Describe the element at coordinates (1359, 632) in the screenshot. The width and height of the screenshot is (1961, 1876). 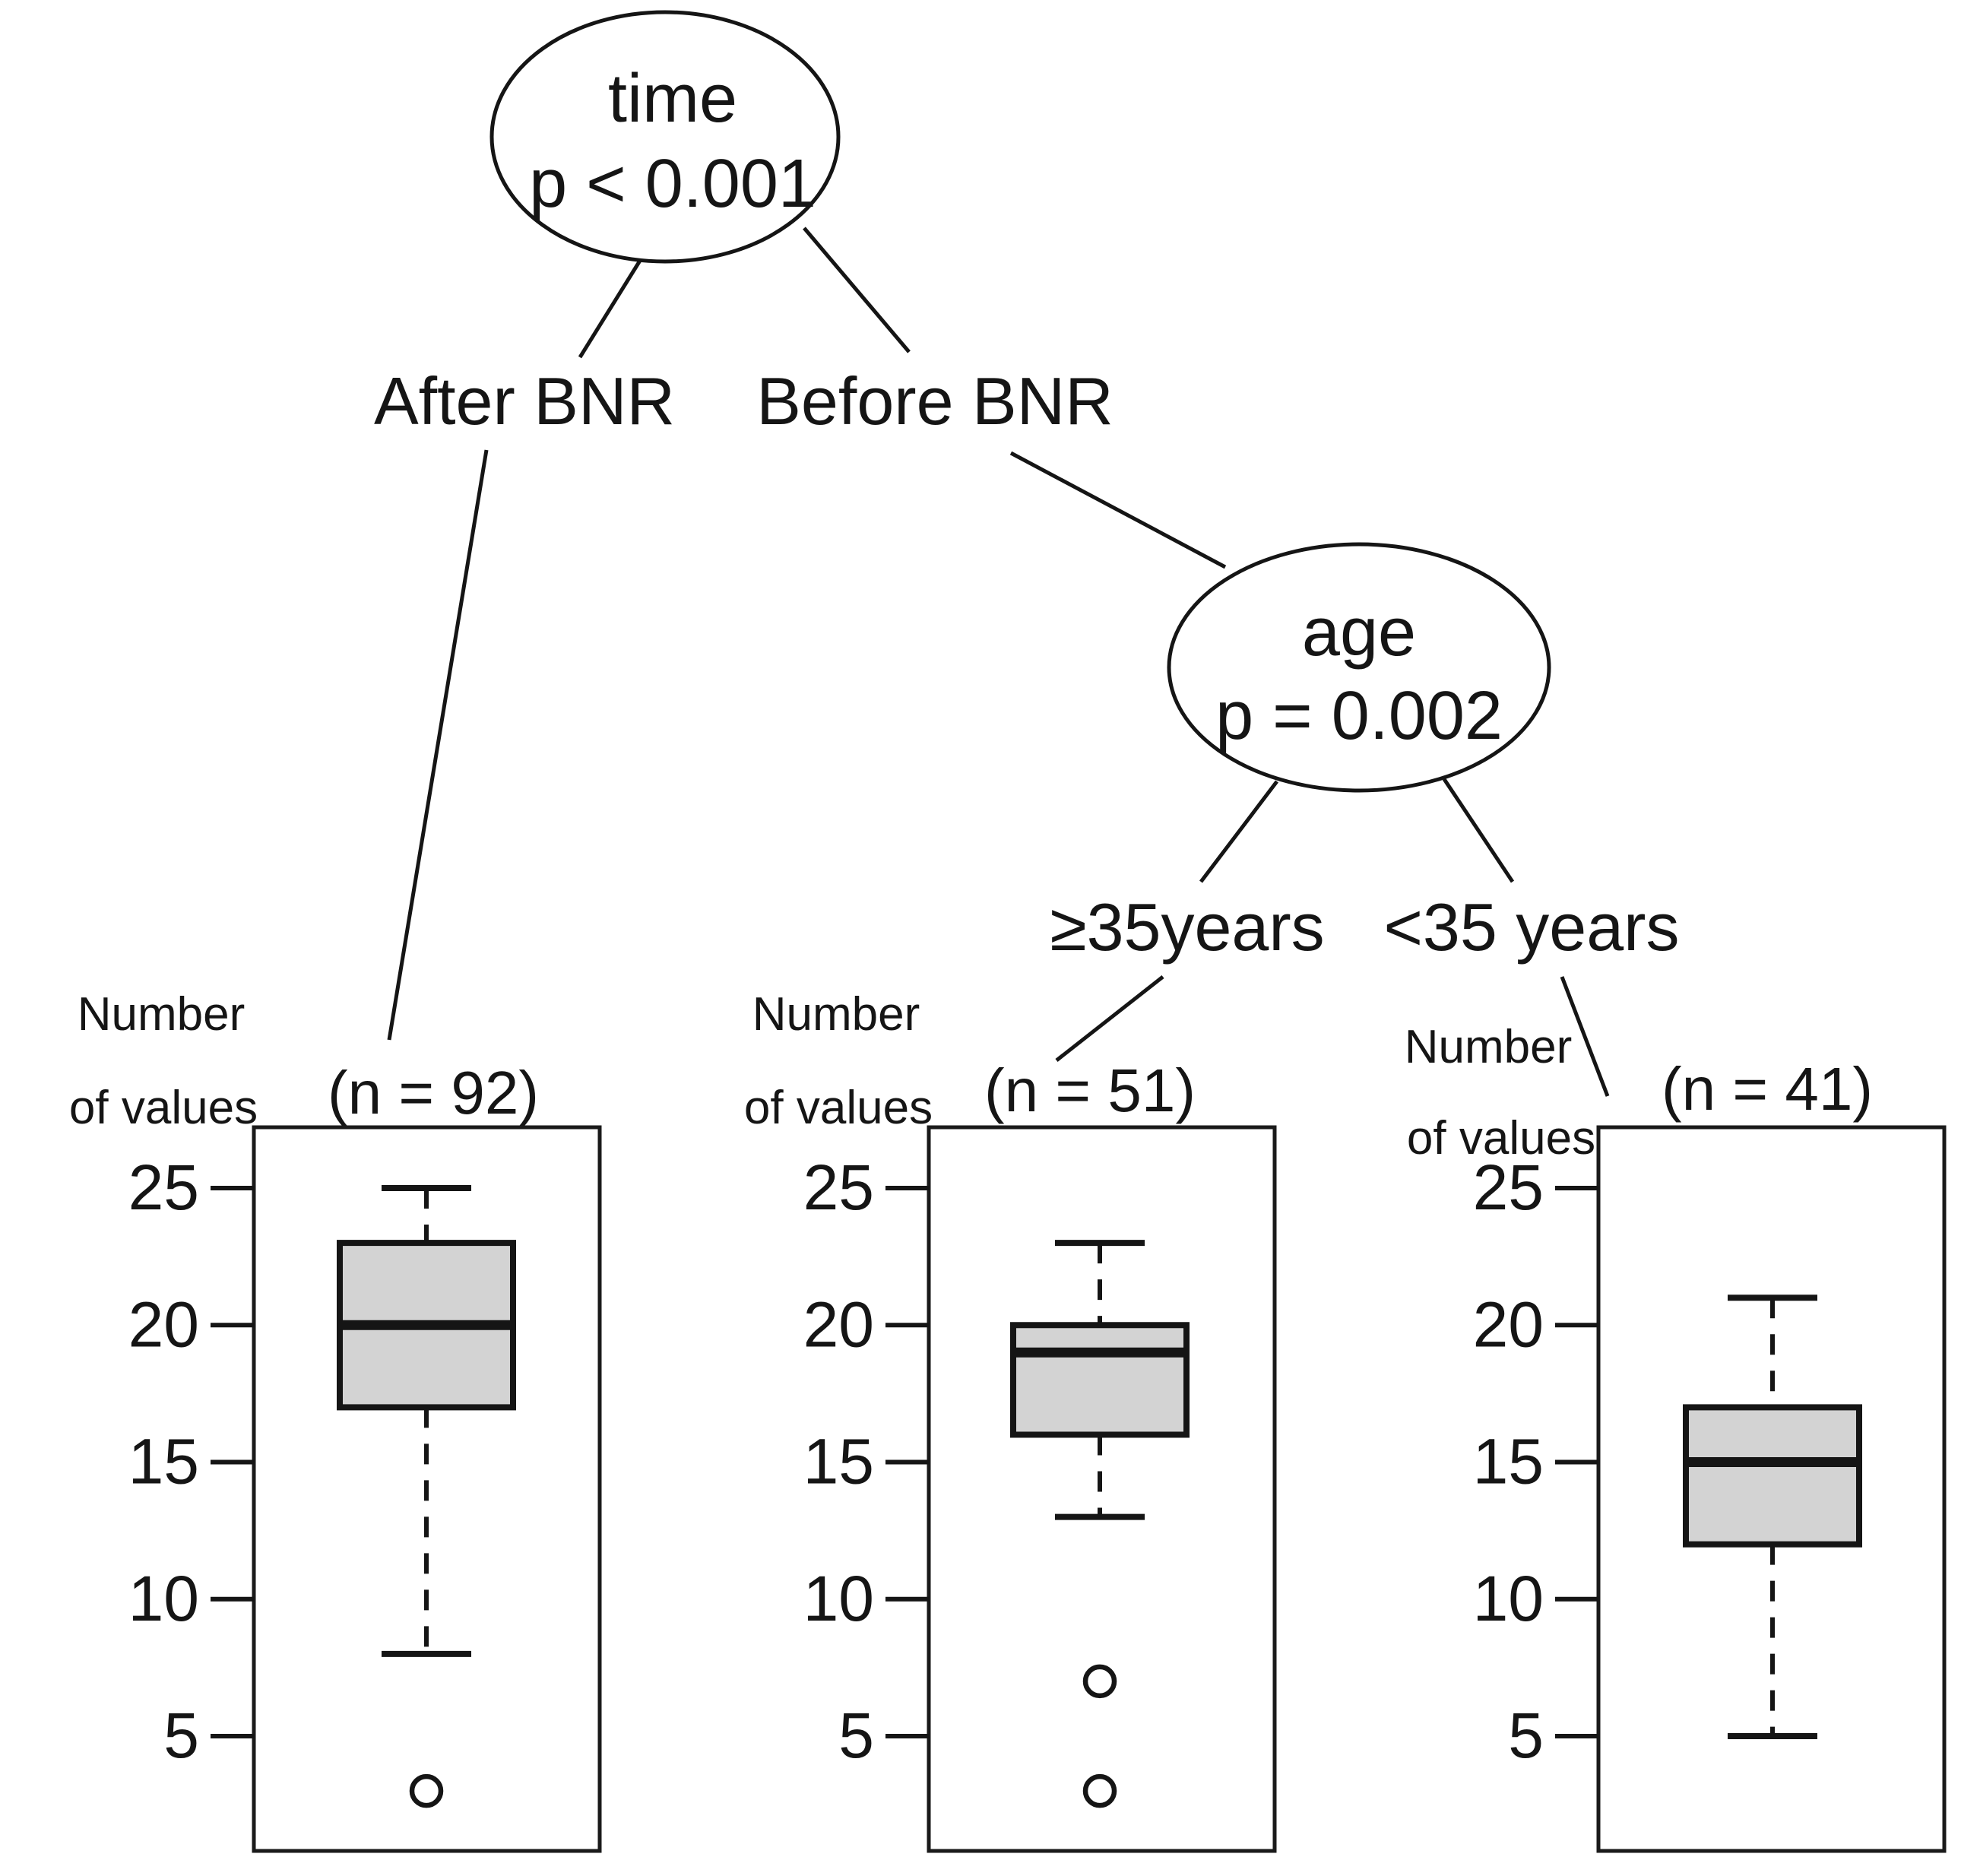
I see `age-node-label: age` at that location.